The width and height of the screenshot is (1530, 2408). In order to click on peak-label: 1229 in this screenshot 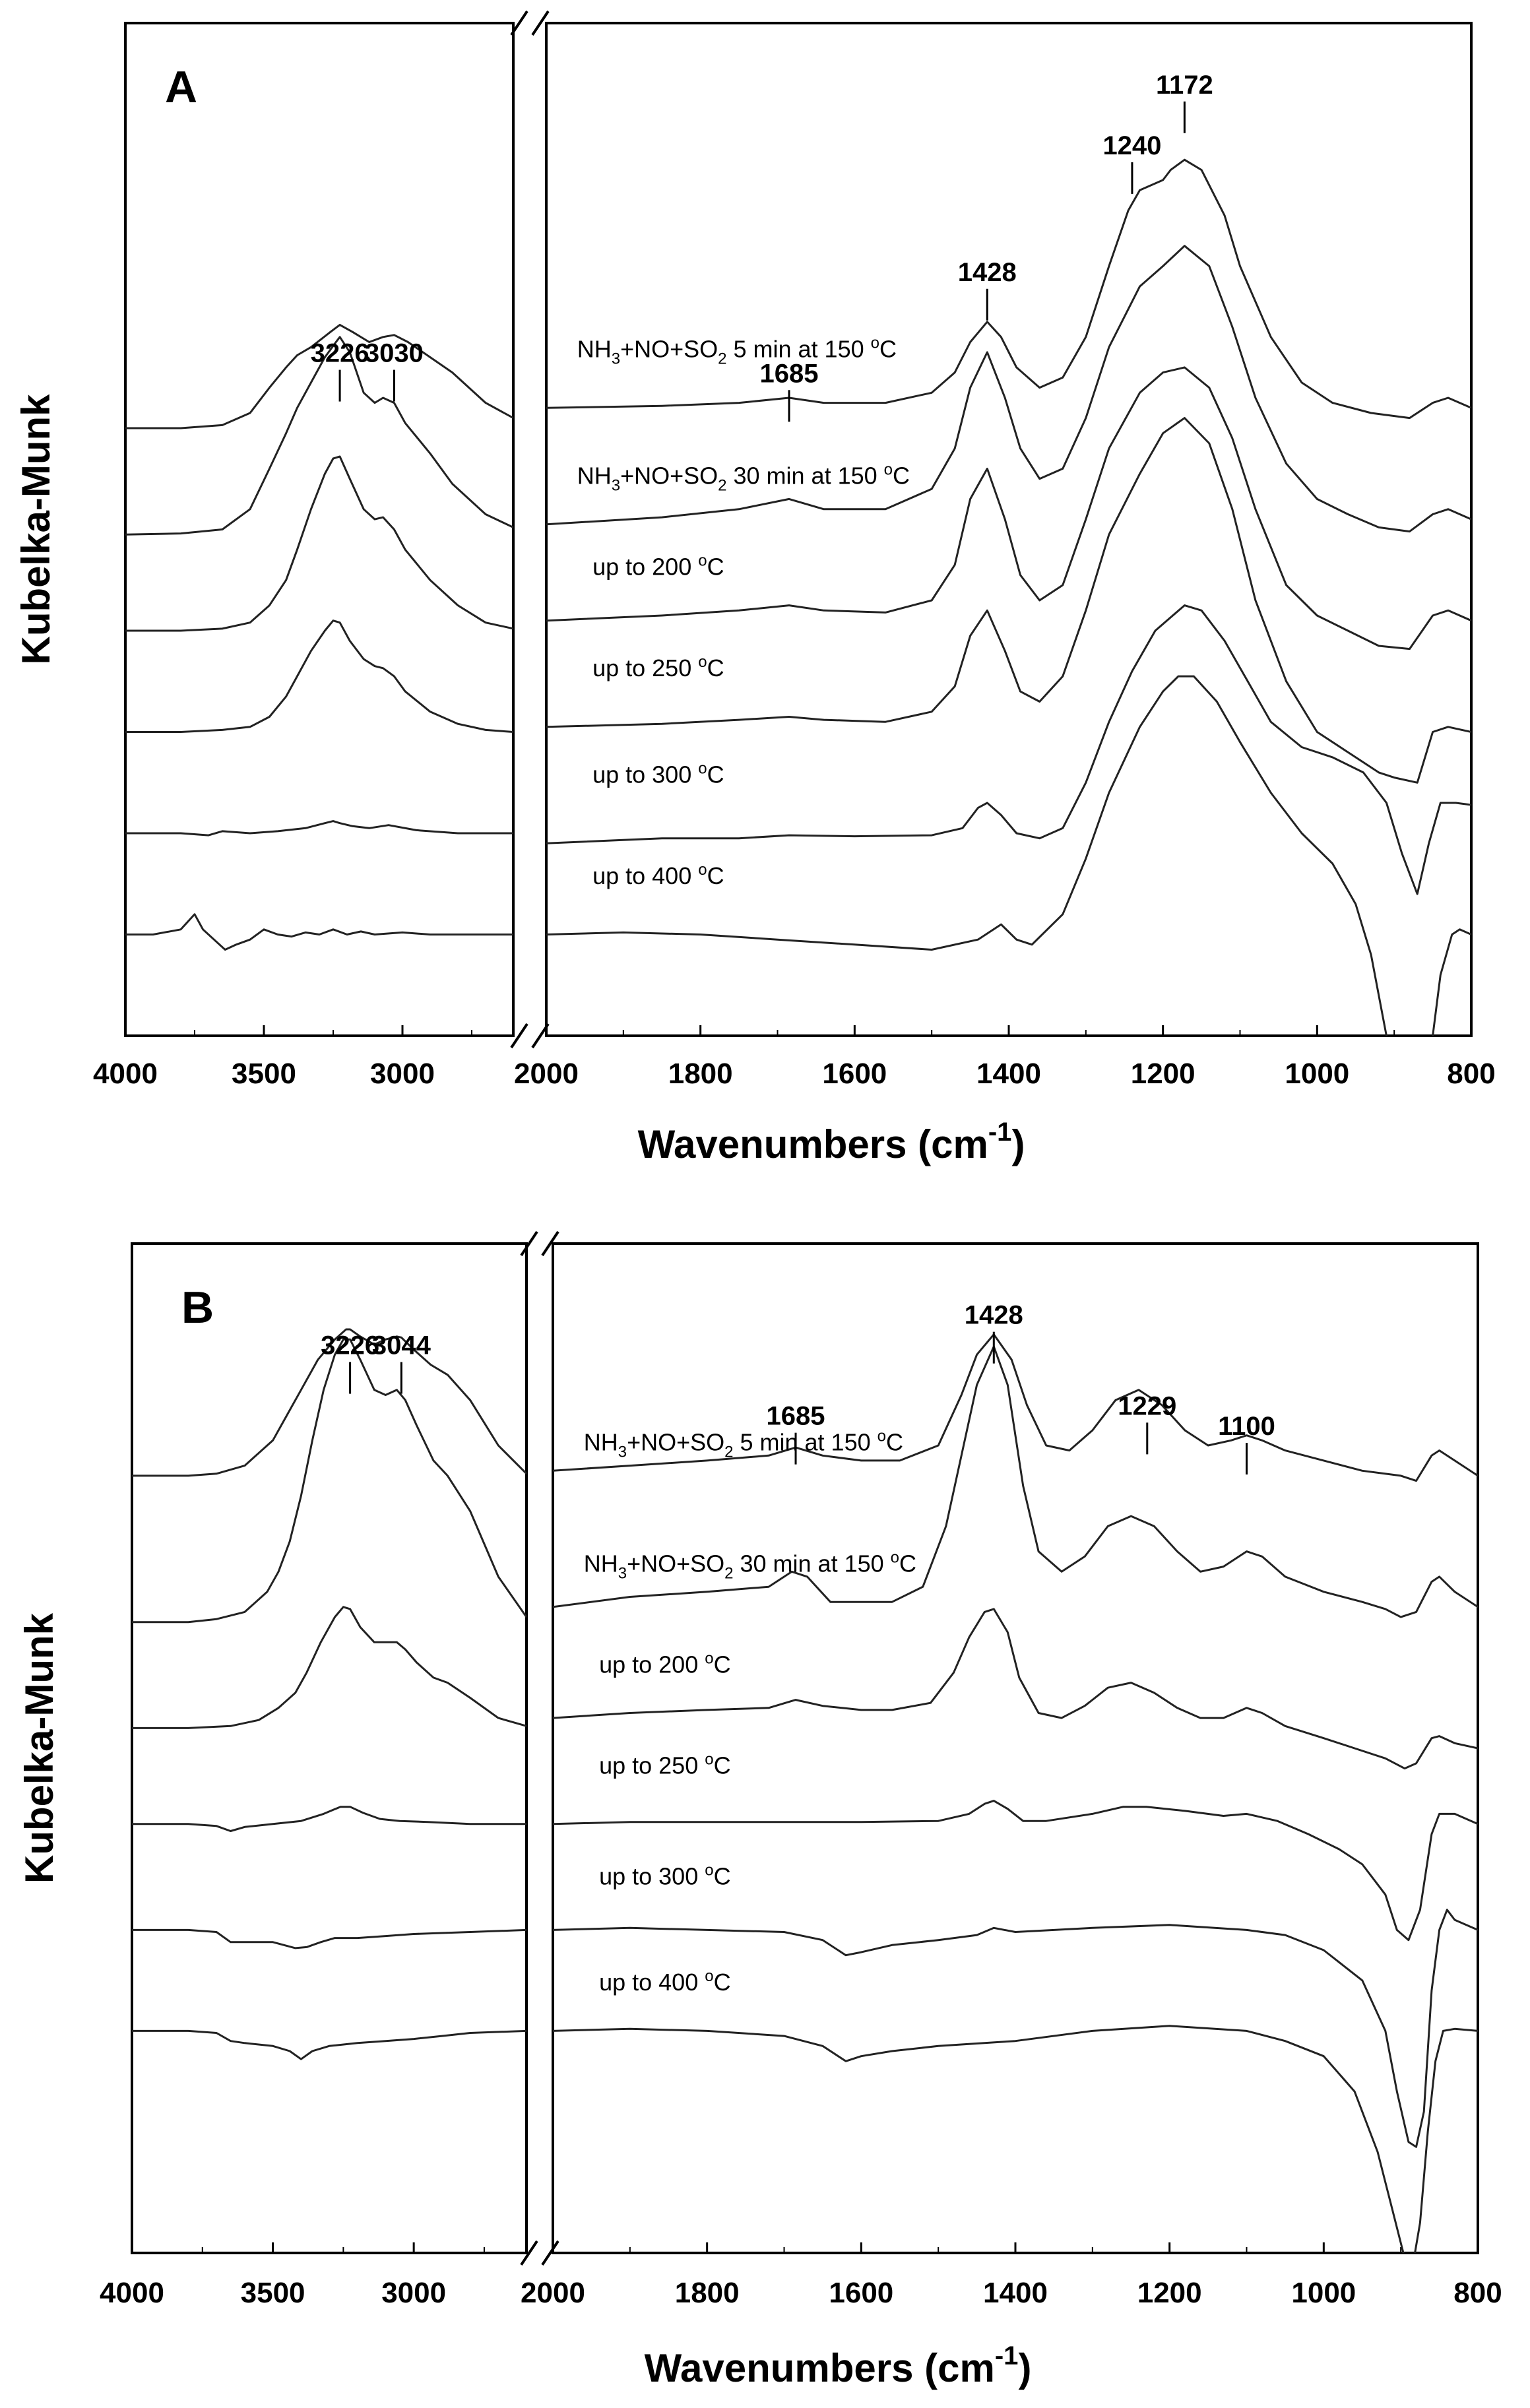, I will do `click(1147, 1405)`.